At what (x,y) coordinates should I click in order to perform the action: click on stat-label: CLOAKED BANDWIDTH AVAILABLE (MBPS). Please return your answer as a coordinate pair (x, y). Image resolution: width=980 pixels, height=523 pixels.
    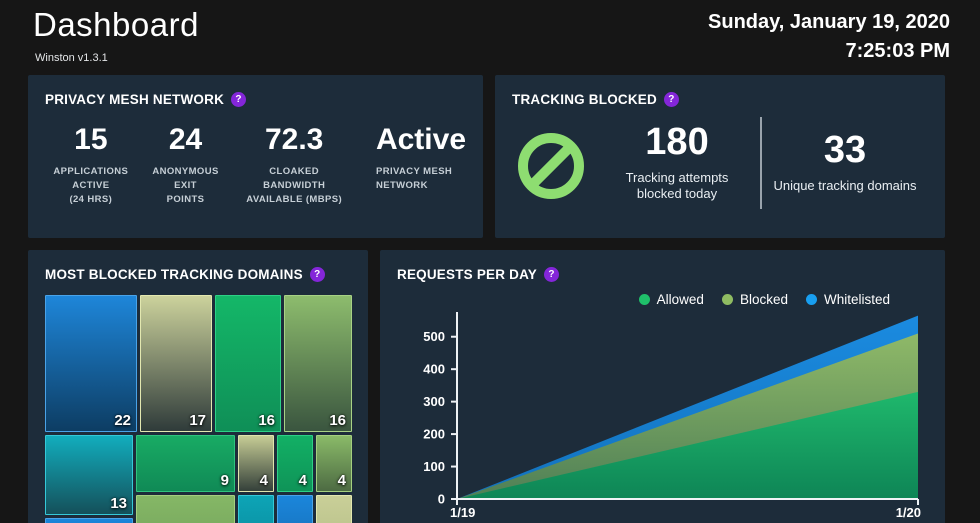
    Looking at the image, I should click on (294, 185).